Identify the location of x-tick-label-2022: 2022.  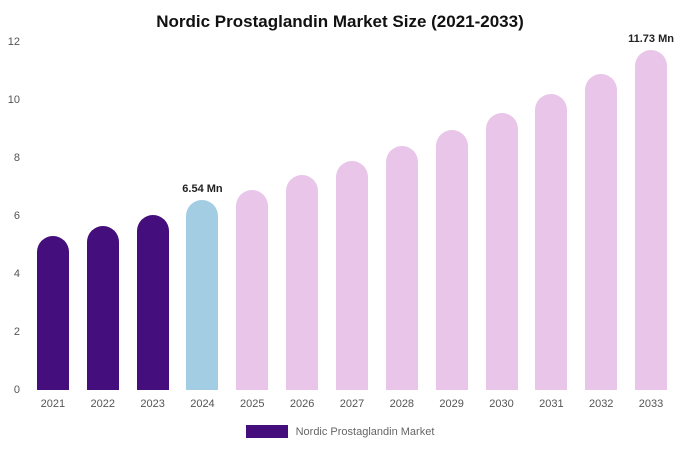
(102, 404).